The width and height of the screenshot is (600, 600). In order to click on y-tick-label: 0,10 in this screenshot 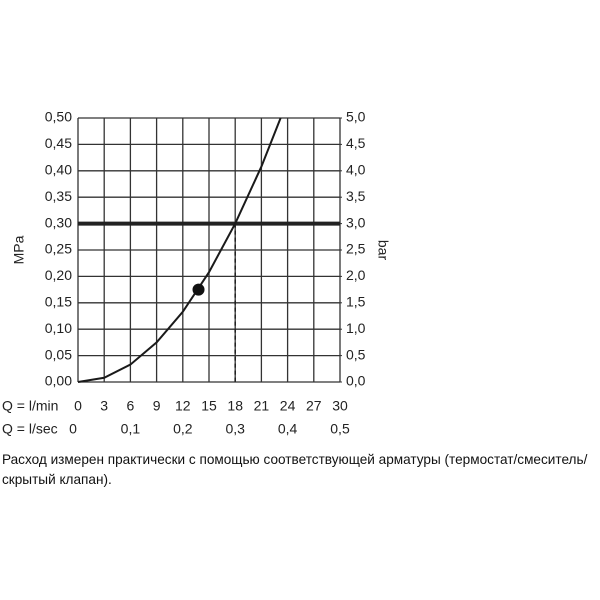, I will do `click(58, 328)`.